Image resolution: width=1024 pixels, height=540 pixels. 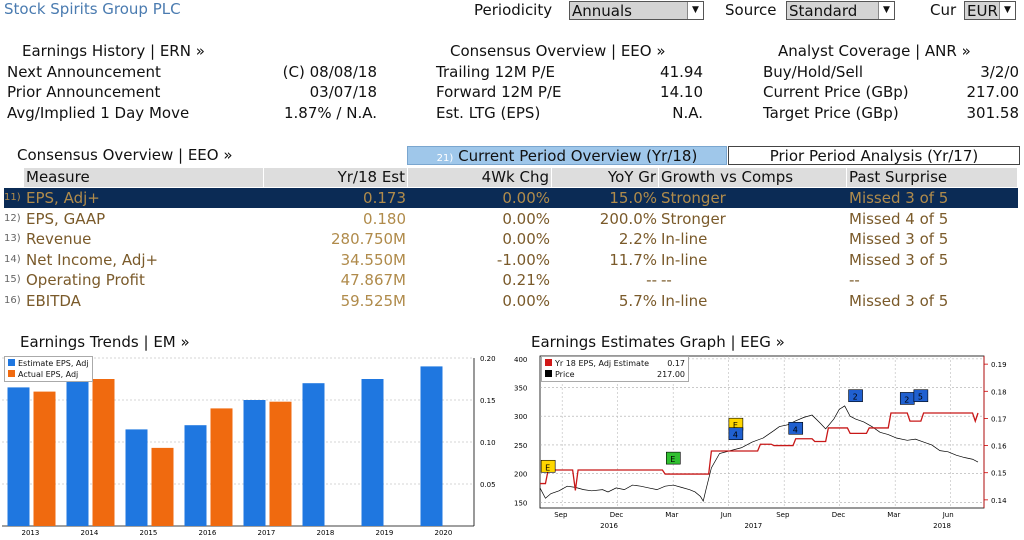 I want to click on col-yoy: YoY Gr, so click(x=605, y=177).